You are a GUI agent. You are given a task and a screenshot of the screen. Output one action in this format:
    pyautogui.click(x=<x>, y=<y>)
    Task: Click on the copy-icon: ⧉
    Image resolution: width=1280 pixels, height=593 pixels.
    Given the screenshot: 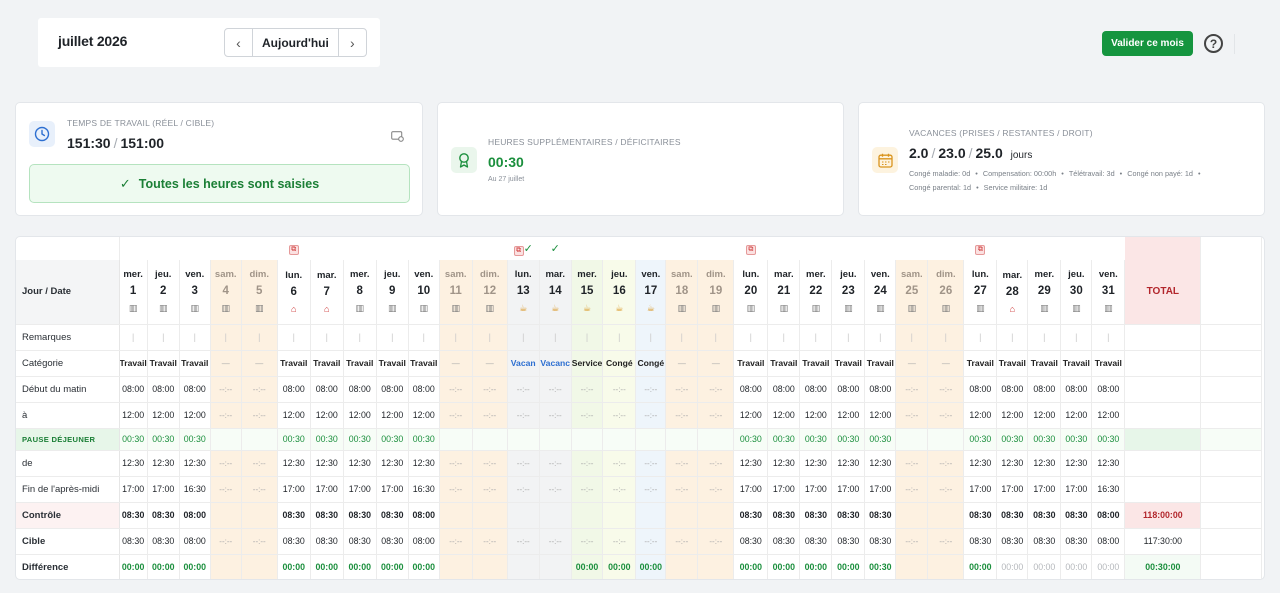 What is the action you would take?
    pyautogui.click(x=750, y=249)
    